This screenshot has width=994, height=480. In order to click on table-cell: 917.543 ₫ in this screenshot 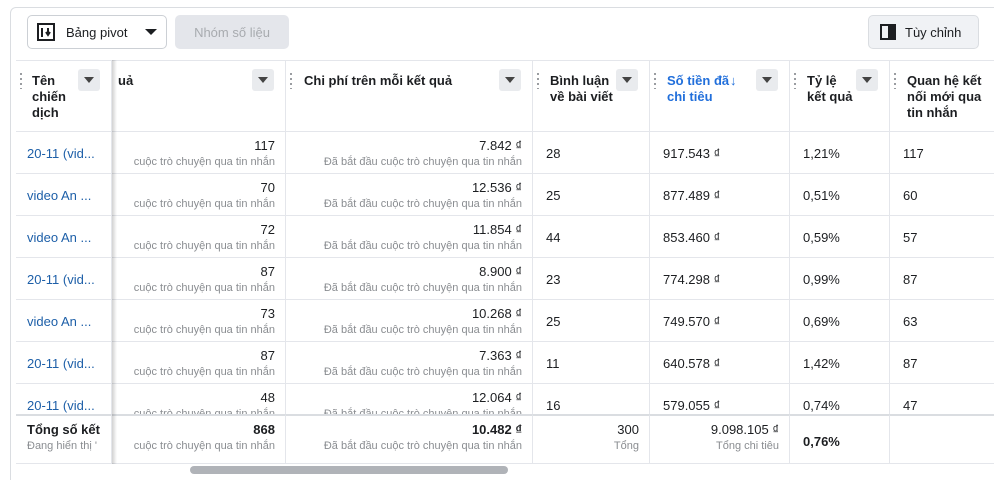, I will do `click(720, 153)`.